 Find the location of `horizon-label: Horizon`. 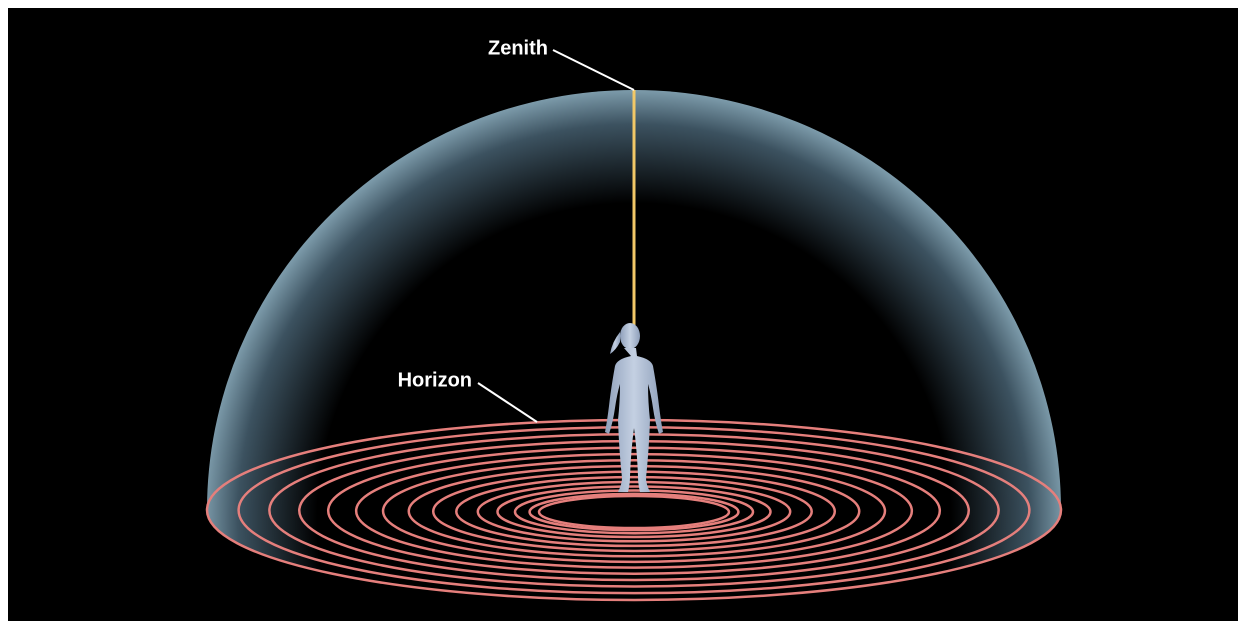

horizon-label: Horizon is located at coordinates (435, 380).